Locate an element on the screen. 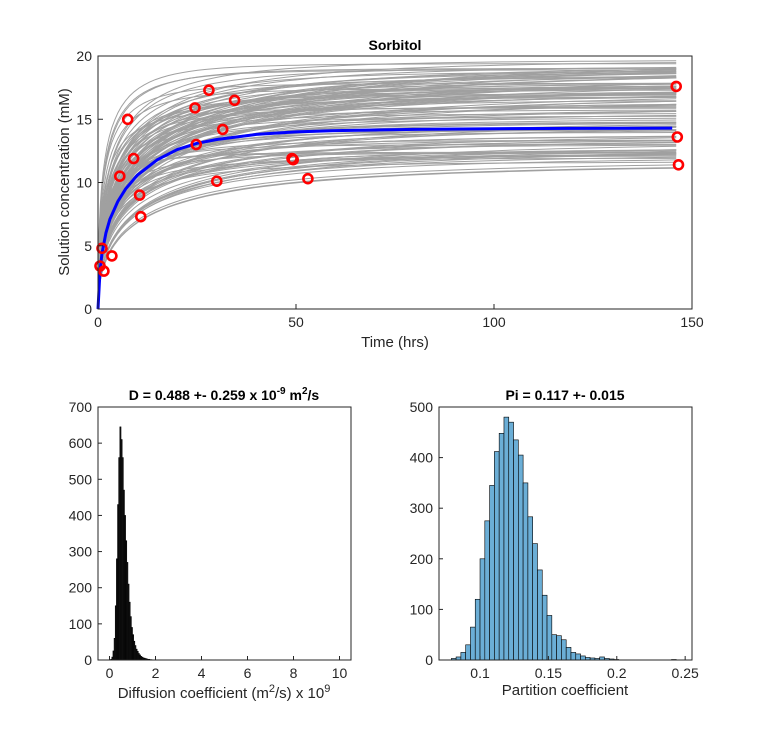  x-axis-label: Diffusion coefficient (m2/s) x 109 is located at coordinates (224, 692).